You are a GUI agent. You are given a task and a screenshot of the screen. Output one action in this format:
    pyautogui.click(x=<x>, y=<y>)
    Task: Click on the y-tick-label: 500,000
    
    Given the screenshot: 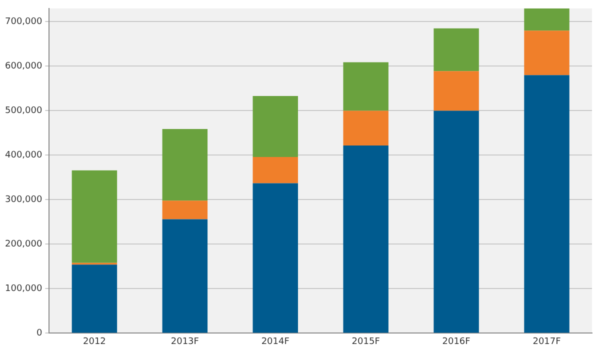 What is the action you would take?
    pyautogui.click(x=23, y=111)
    